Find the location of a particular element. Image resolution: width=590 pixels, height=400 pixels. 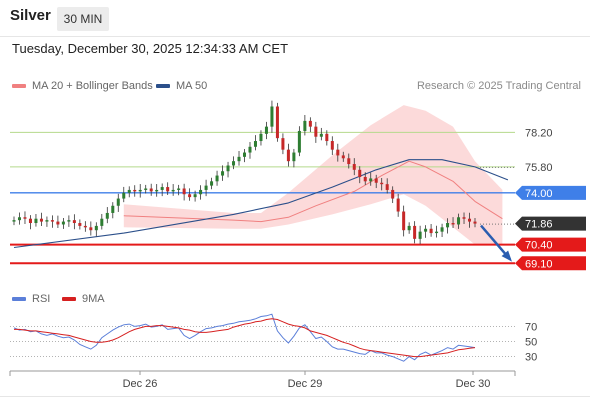

rsi-line is located at coordinates (244, 337).